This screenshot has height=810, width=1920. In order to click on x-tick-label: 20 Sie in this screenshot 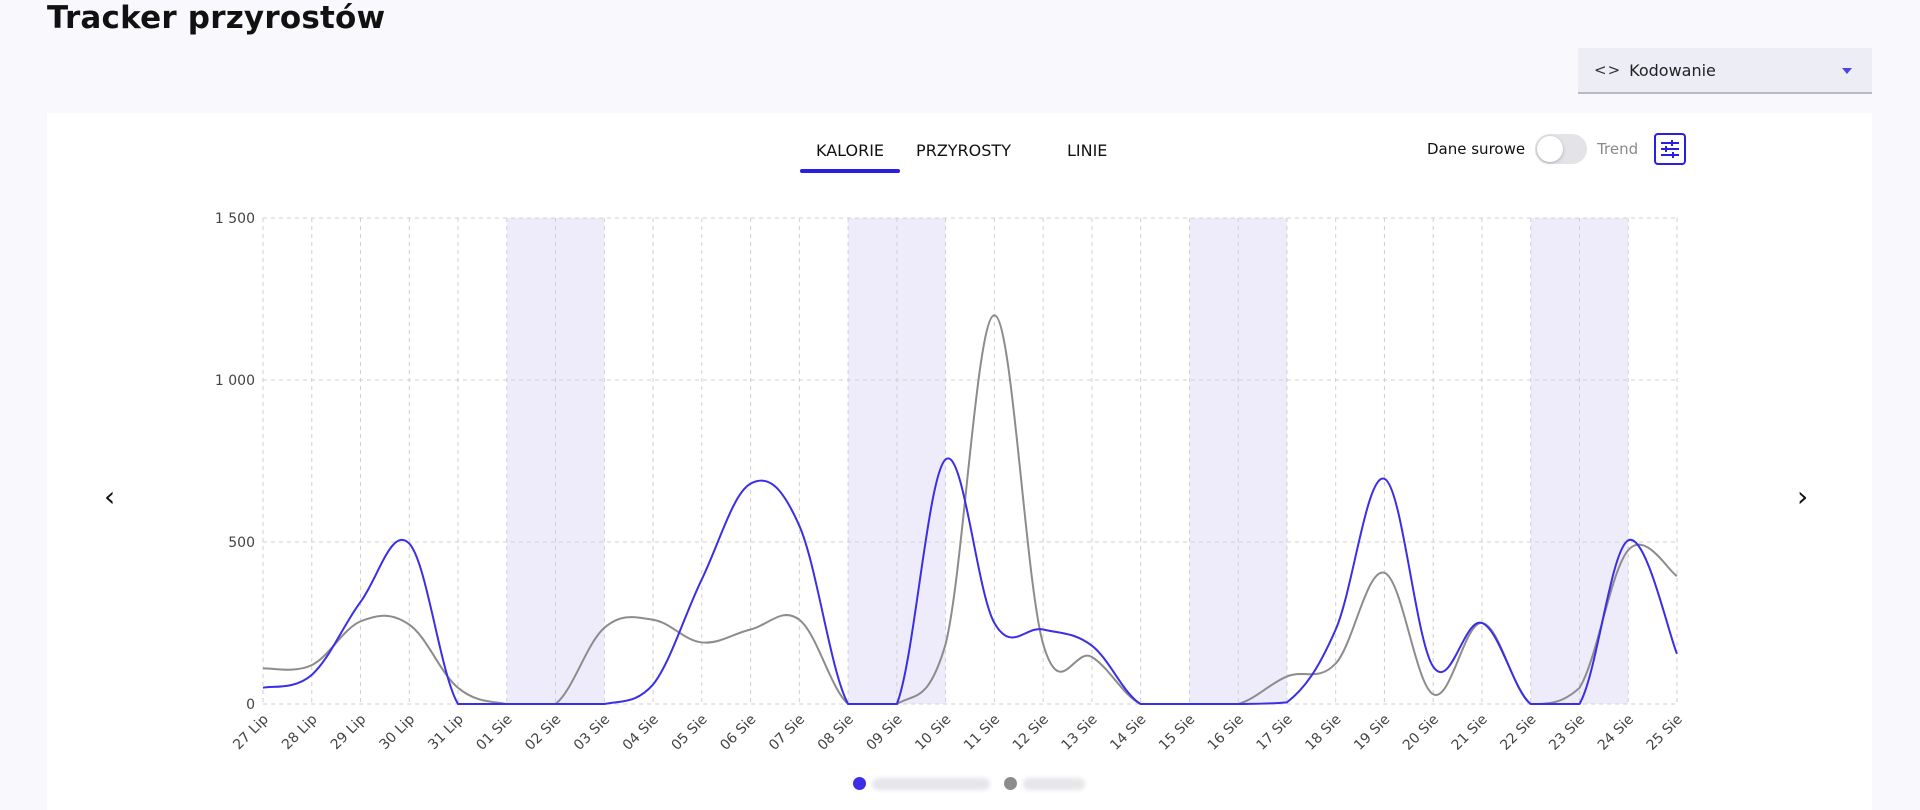, I will do `click(1421, 733)`.